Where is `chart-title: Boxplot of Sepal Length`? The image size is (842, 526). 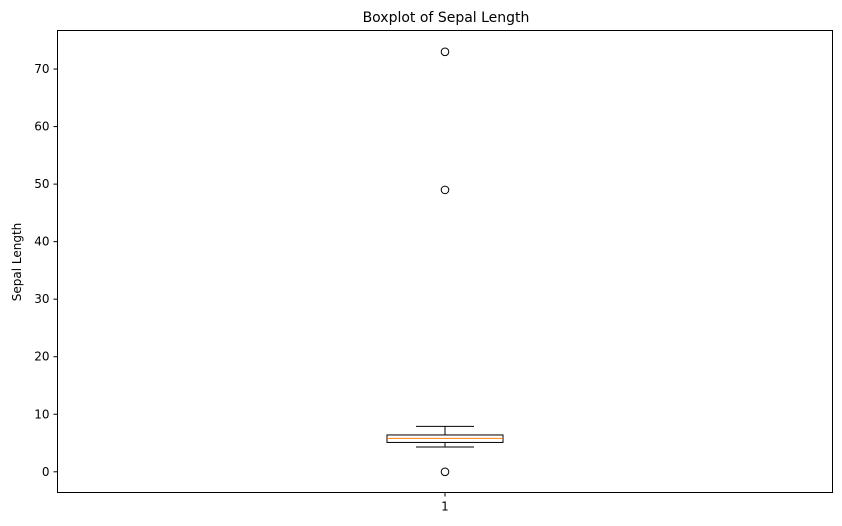 chart-title: Boxplot of Sepal Length is located at coordinates (446, 18).